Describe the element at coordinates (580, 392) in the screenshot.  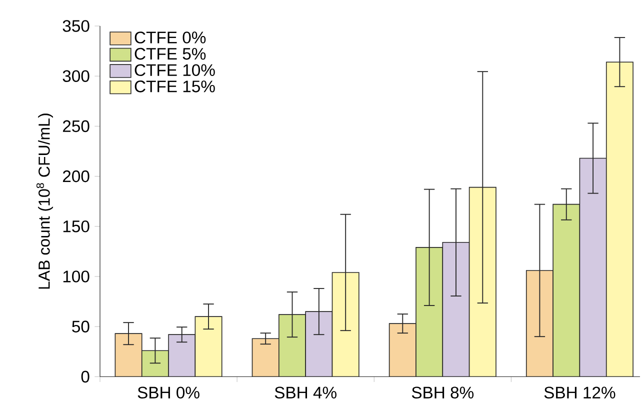
I see `x-tick-label: SBH 12%` at that location.